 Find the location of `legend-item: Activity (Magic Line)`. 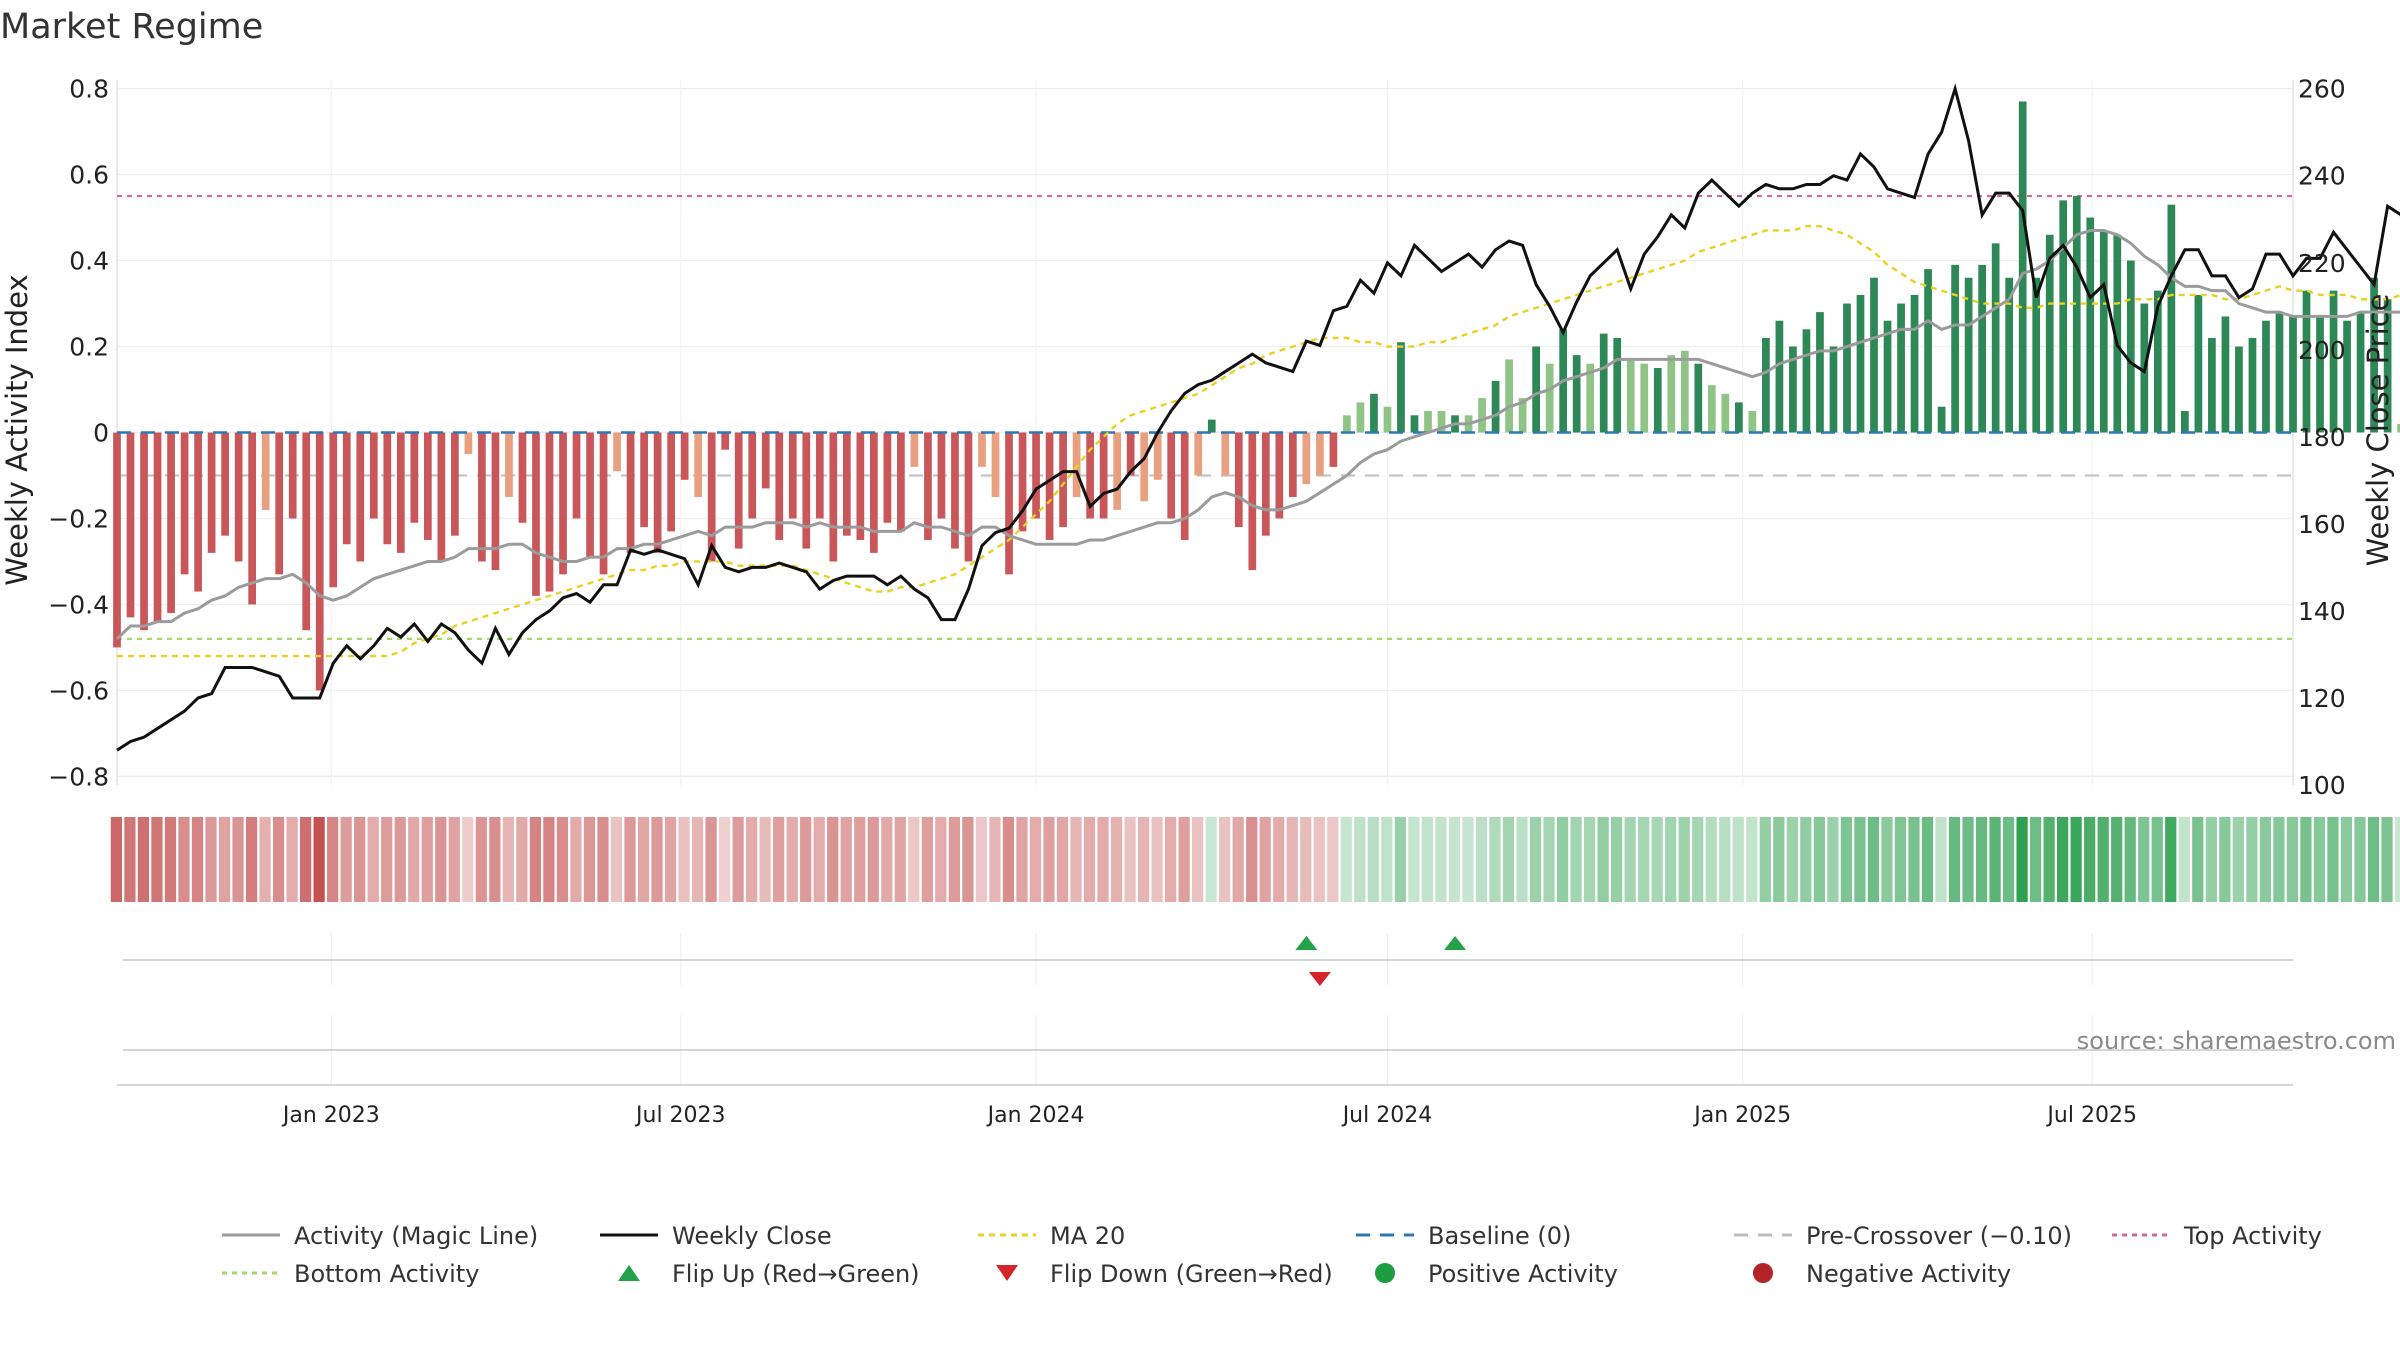

legend-item: Activity (Magic Line) is located at coordinates (380, 1236).